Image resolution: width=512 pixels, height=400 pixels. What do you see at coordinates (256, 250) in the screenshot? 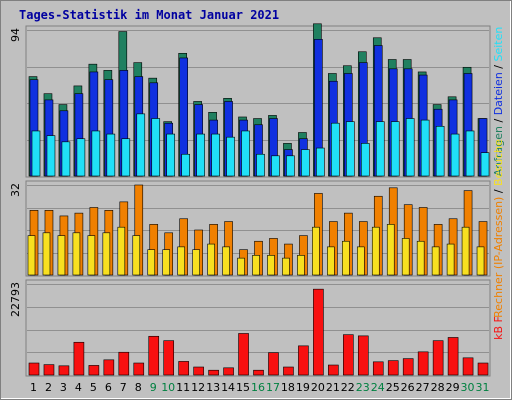
I see `series-besuche` at bounding box center [256, 250].